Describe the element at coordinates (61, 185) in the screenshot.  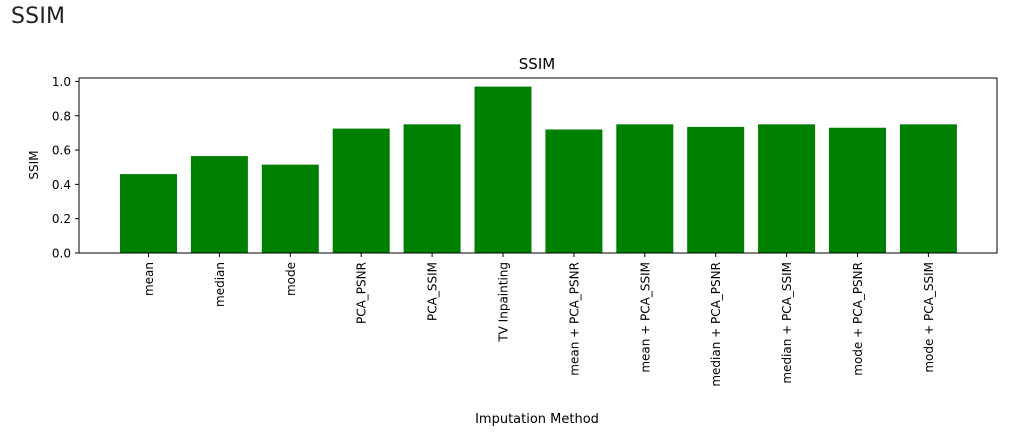
I see `y-tick-label: 0.4` at that location.